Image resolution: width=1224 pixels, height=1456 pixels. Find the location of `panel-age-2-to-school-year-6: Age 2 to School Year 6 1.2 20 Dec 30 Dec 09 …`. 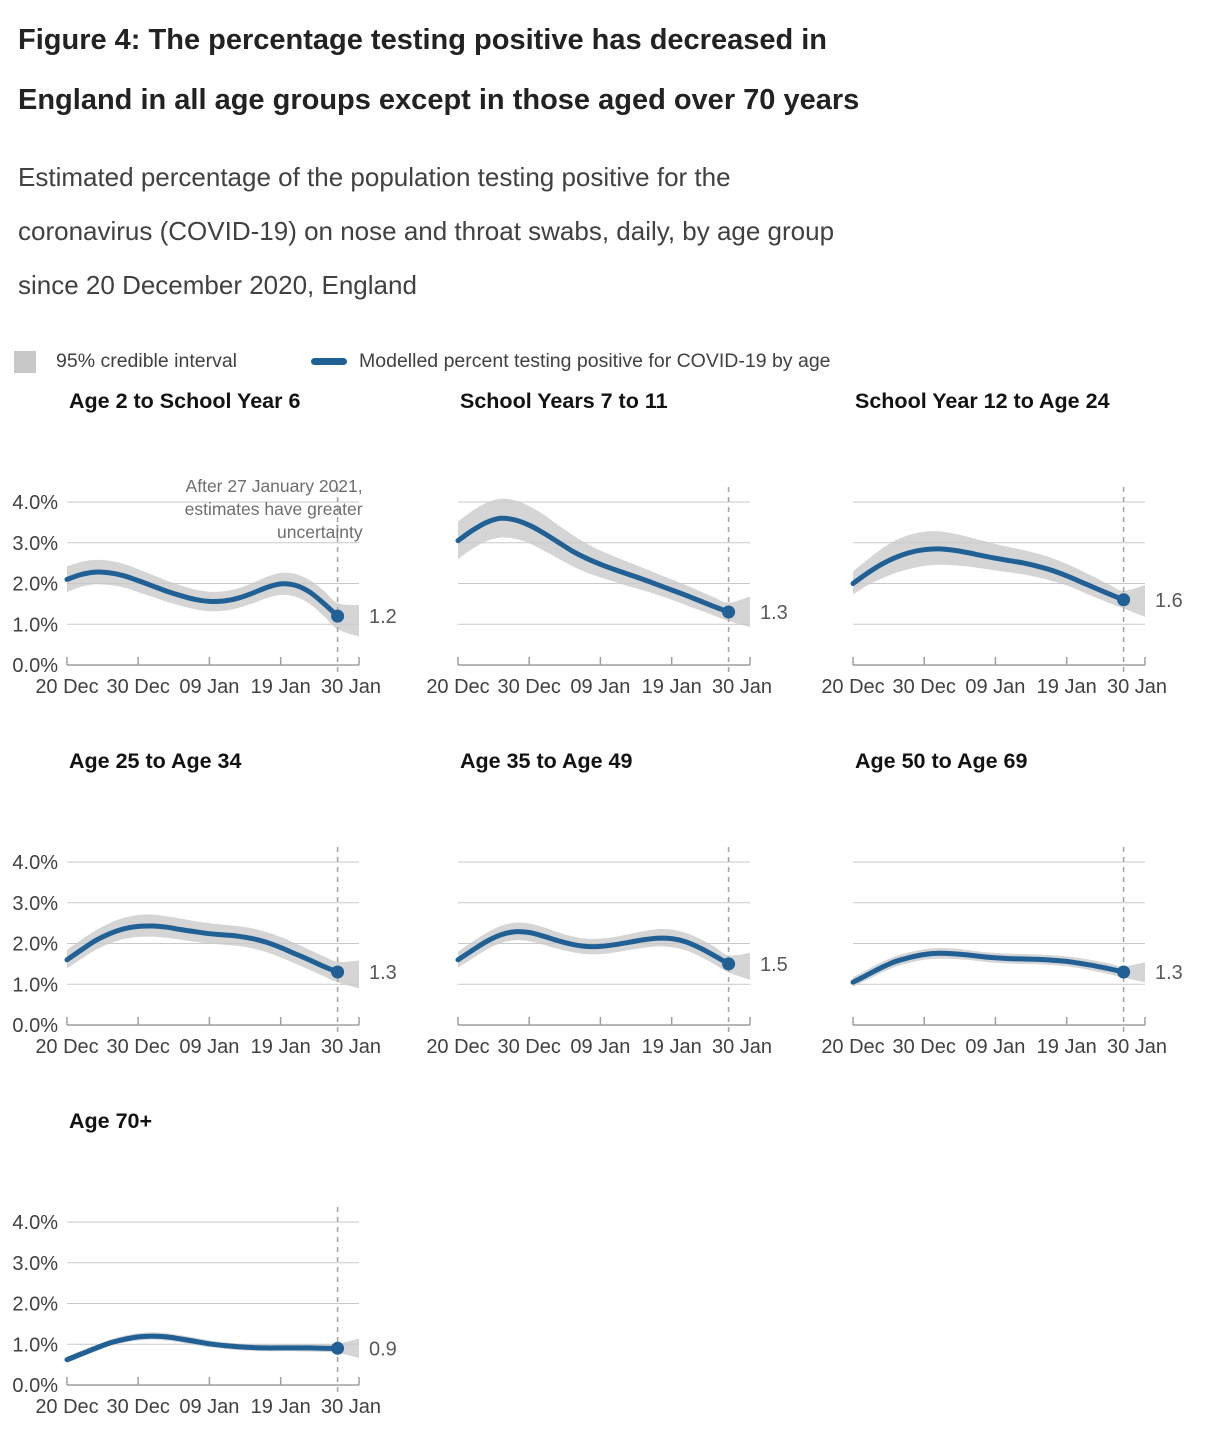

panel-age-2-to-school-year-6: Age 2 to School Year 6 1.2 20 Dec 30 Dec 09 … is located at coordinates (232, 544).